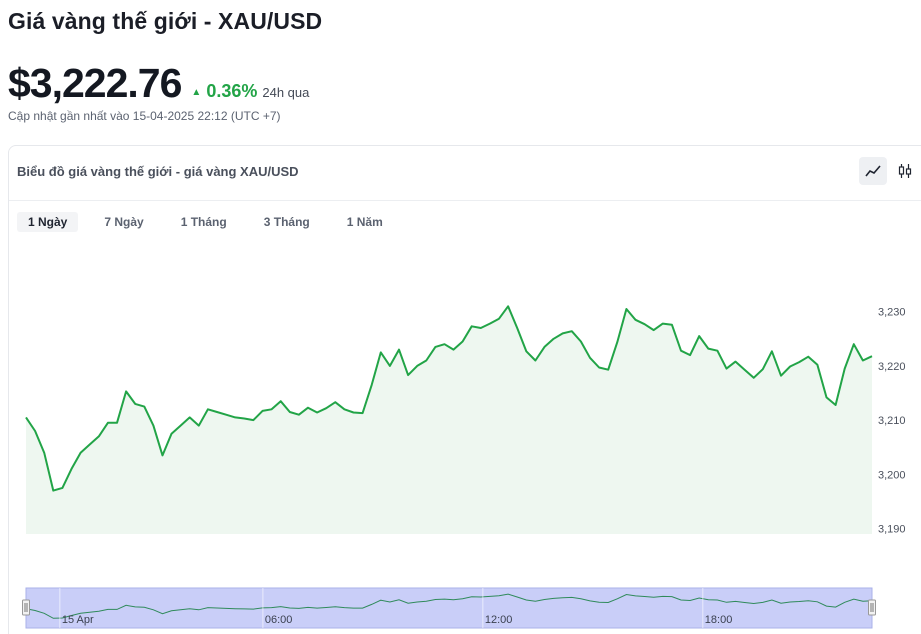  I want to click on y-tick-label: 3,190, so click(892, 530).